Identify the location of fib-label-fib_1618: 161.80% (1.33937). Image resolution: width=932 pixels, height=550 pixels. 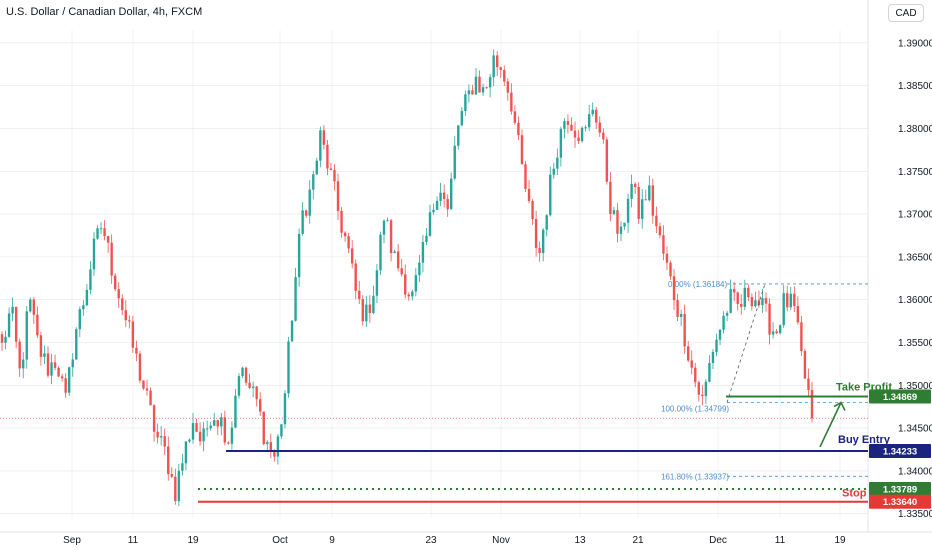
(695, 476).